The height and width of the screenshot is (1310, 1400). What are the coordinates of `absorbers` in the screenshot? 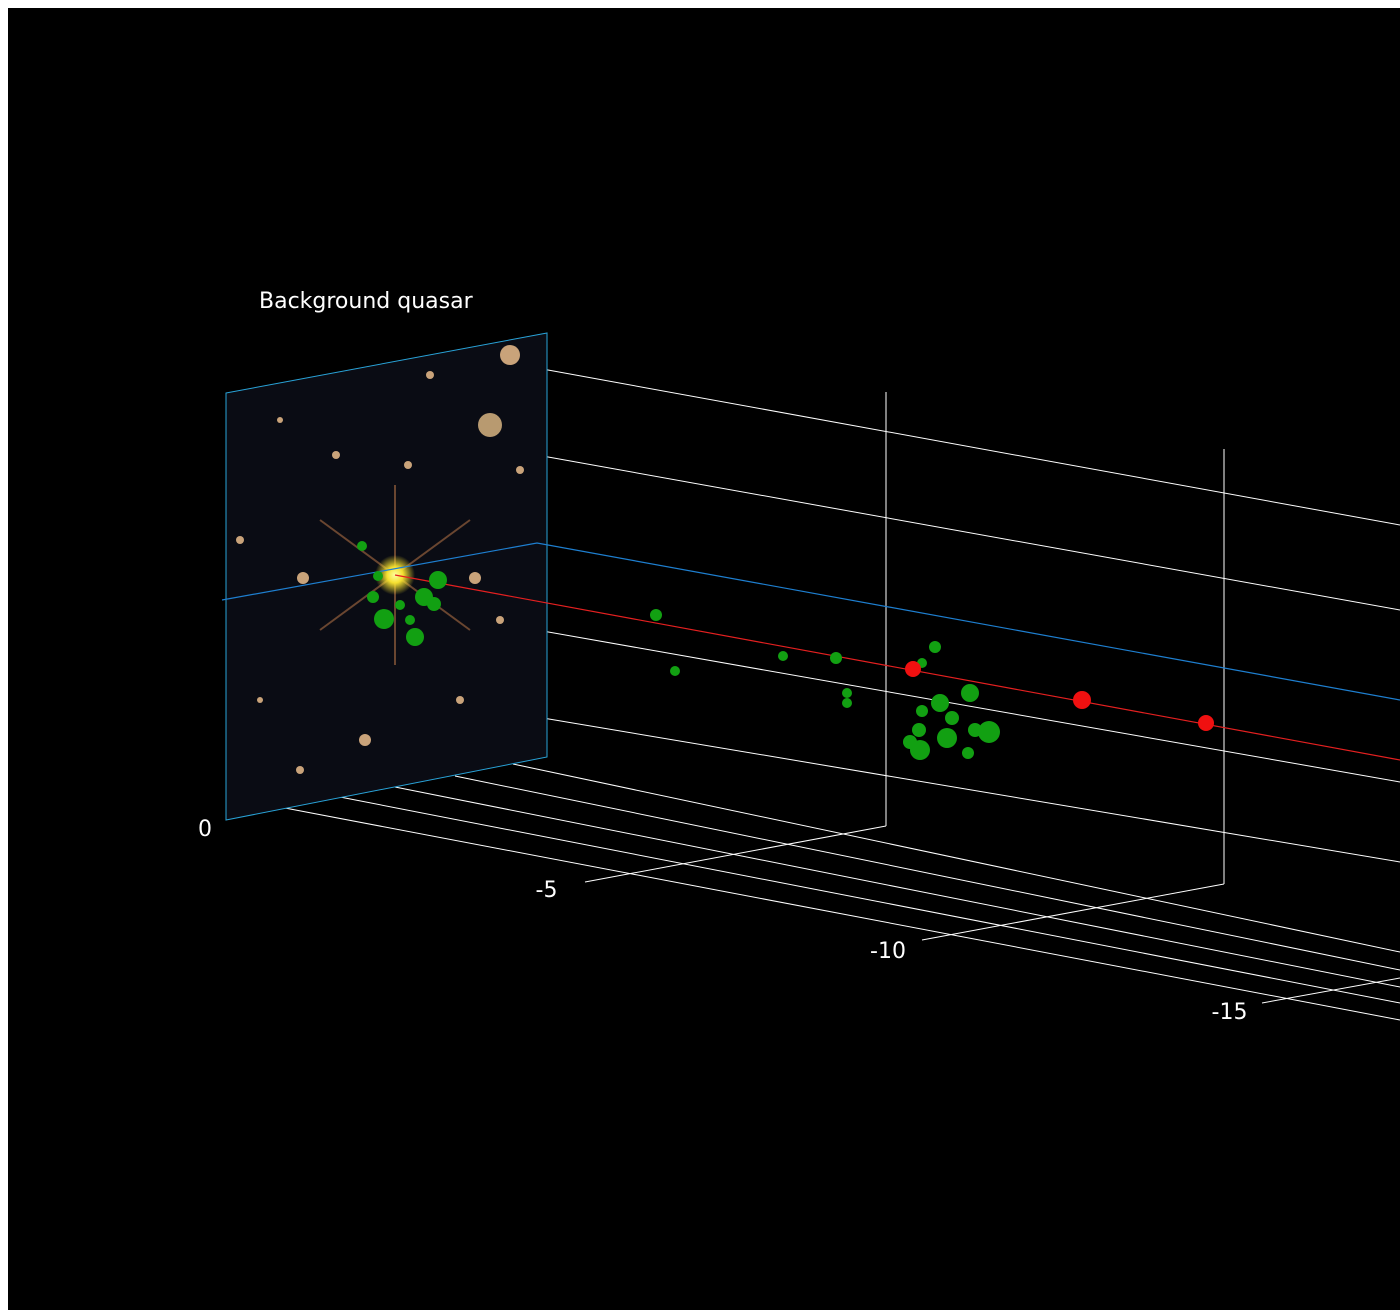 It's located at (678, 650).